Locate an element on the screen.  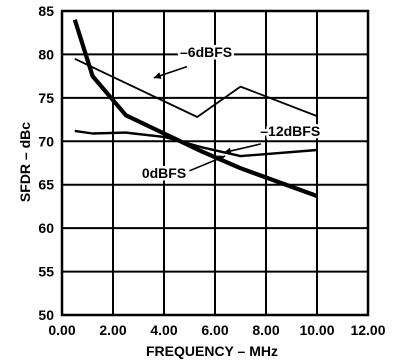
x-tick-label: 10.00 is located at coordinates (316, 330).